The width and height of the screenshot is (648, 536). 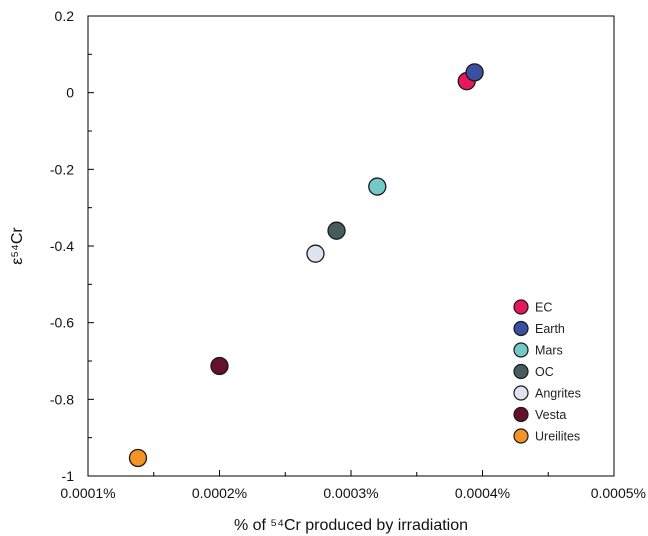 I want to click on data-point-angrites, so click(x=315, y=253).